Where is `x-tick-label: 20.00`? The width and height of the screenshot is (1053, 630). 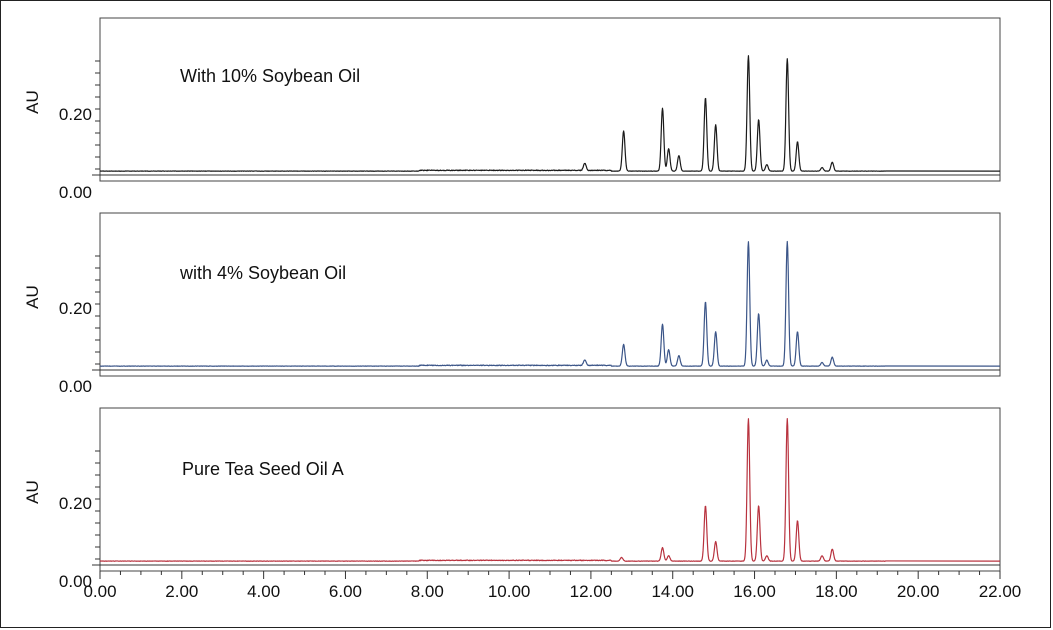 x-tick-label: 20.00 is located at coordinates (918, 591).